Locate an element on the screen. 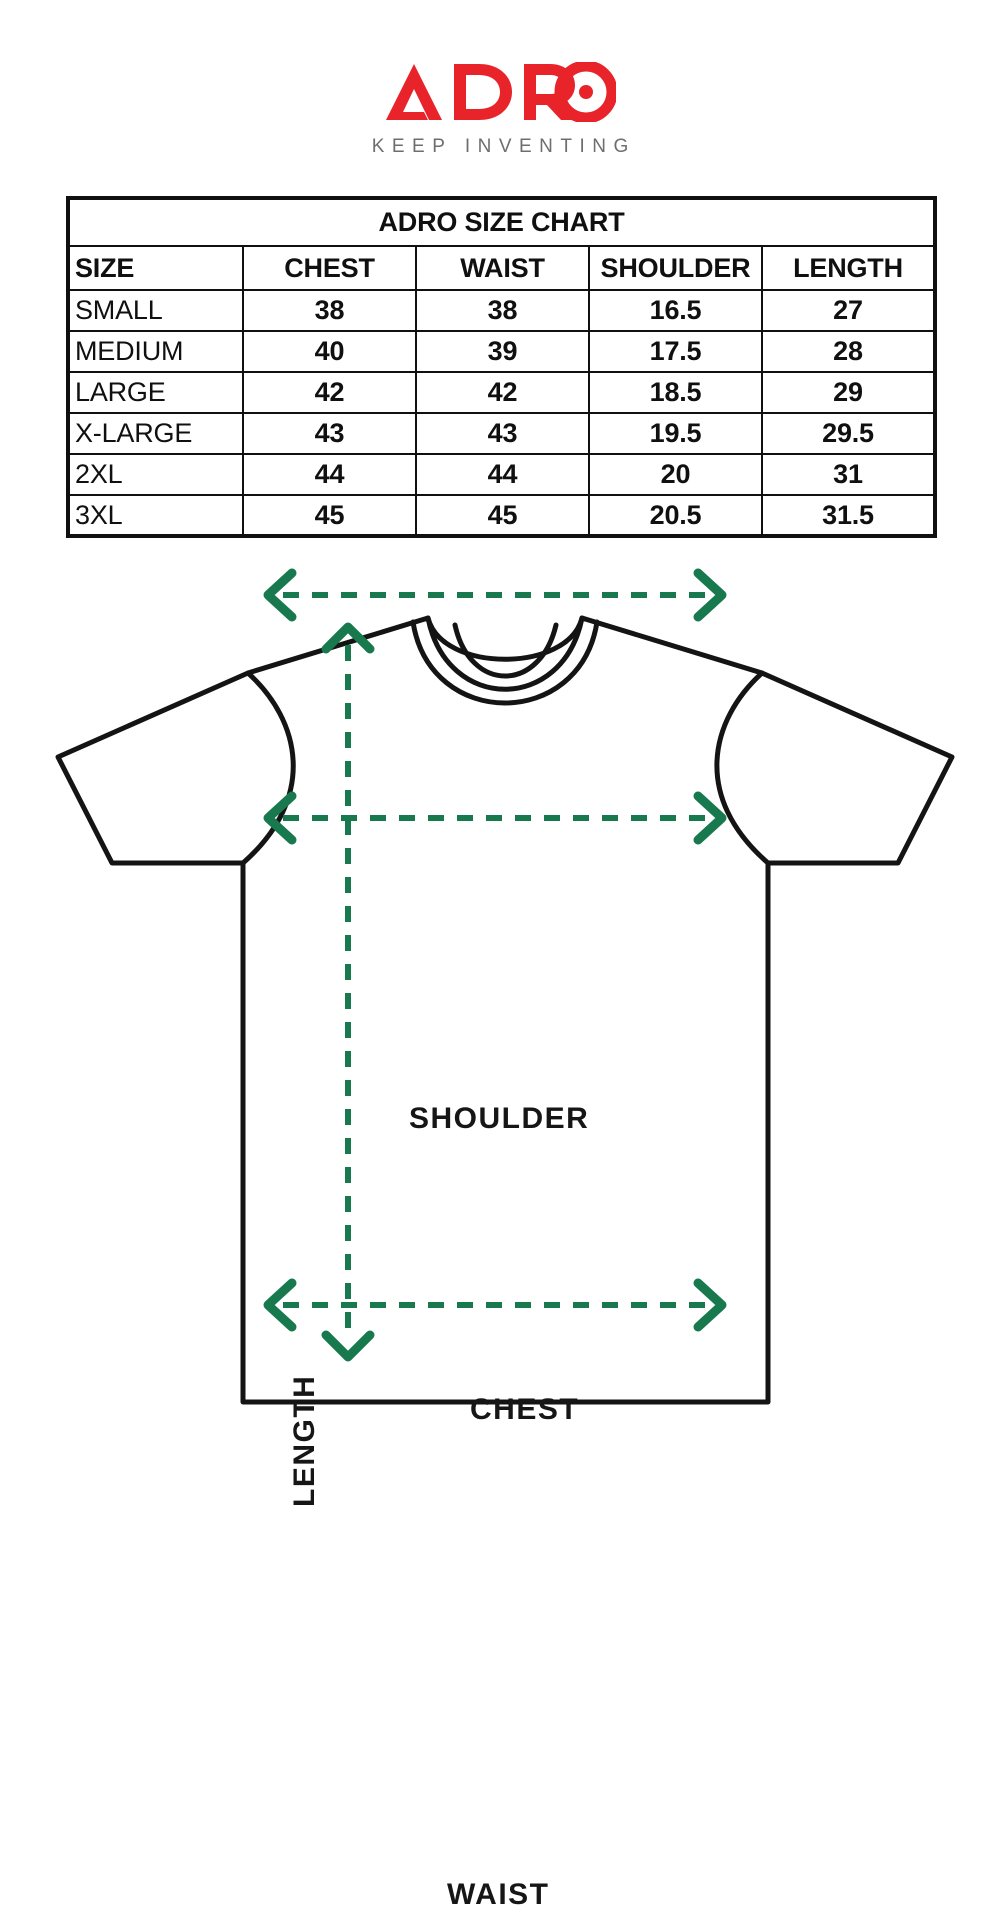 The height and width of the screenshot is (1912, 1000). table-row: SMALL 38 38 16.5 27 is located at coordinates (501, 310).